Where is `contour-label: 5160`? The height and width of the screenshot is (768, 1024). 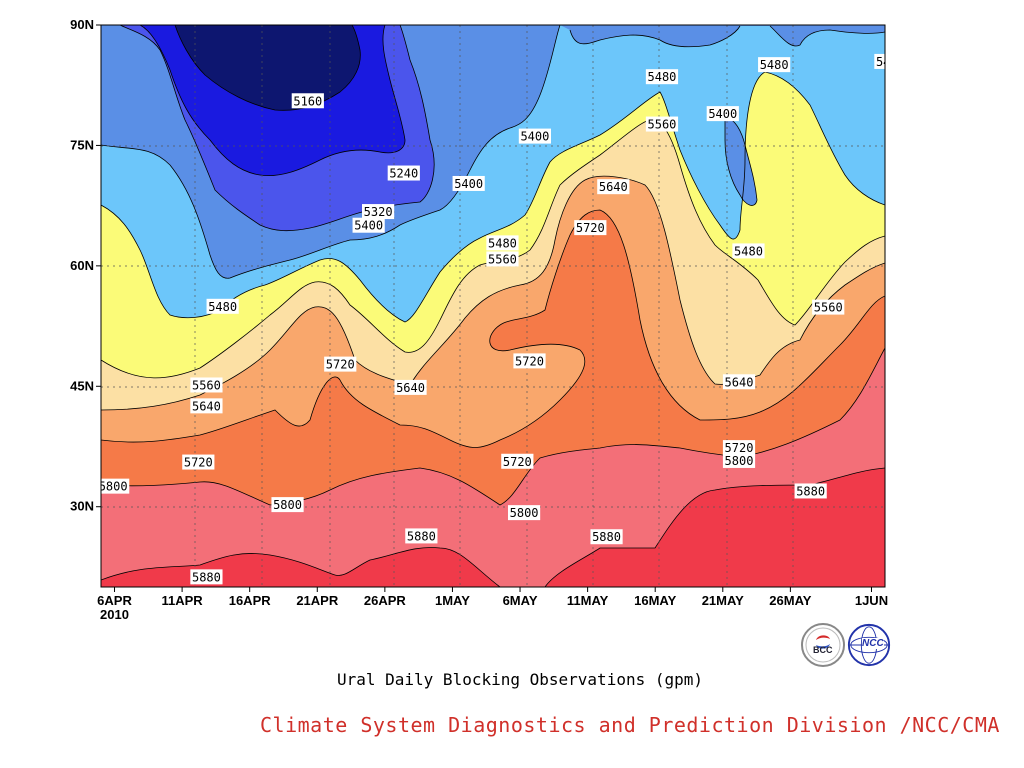 contour-label: 5160 is located at coordinates (307, 101).